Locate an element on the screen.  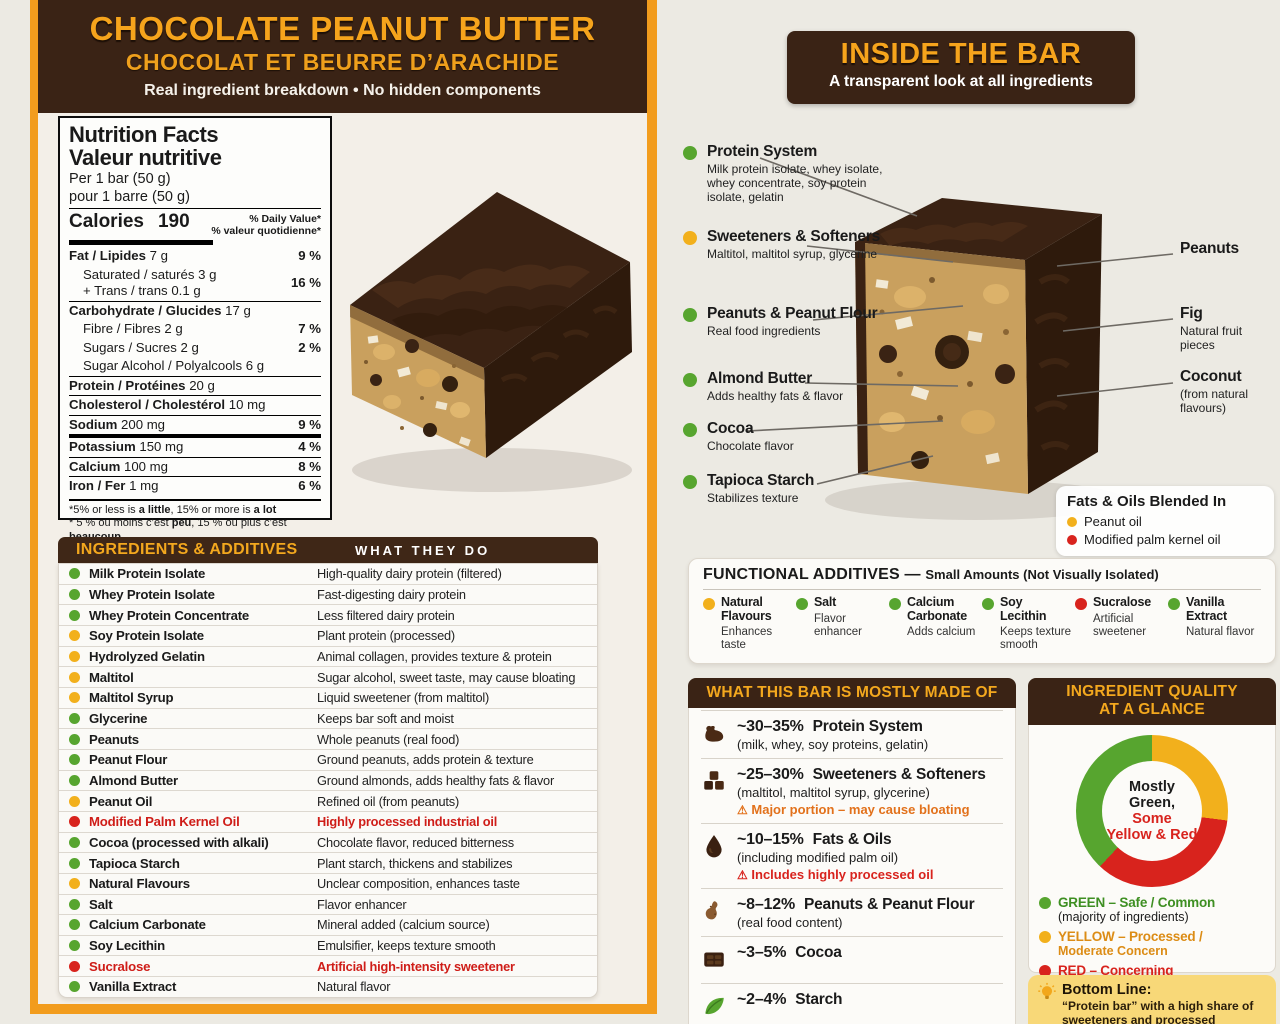
ingredient-description: Whole peanuts (real food) is located at coordinates (388, 739).